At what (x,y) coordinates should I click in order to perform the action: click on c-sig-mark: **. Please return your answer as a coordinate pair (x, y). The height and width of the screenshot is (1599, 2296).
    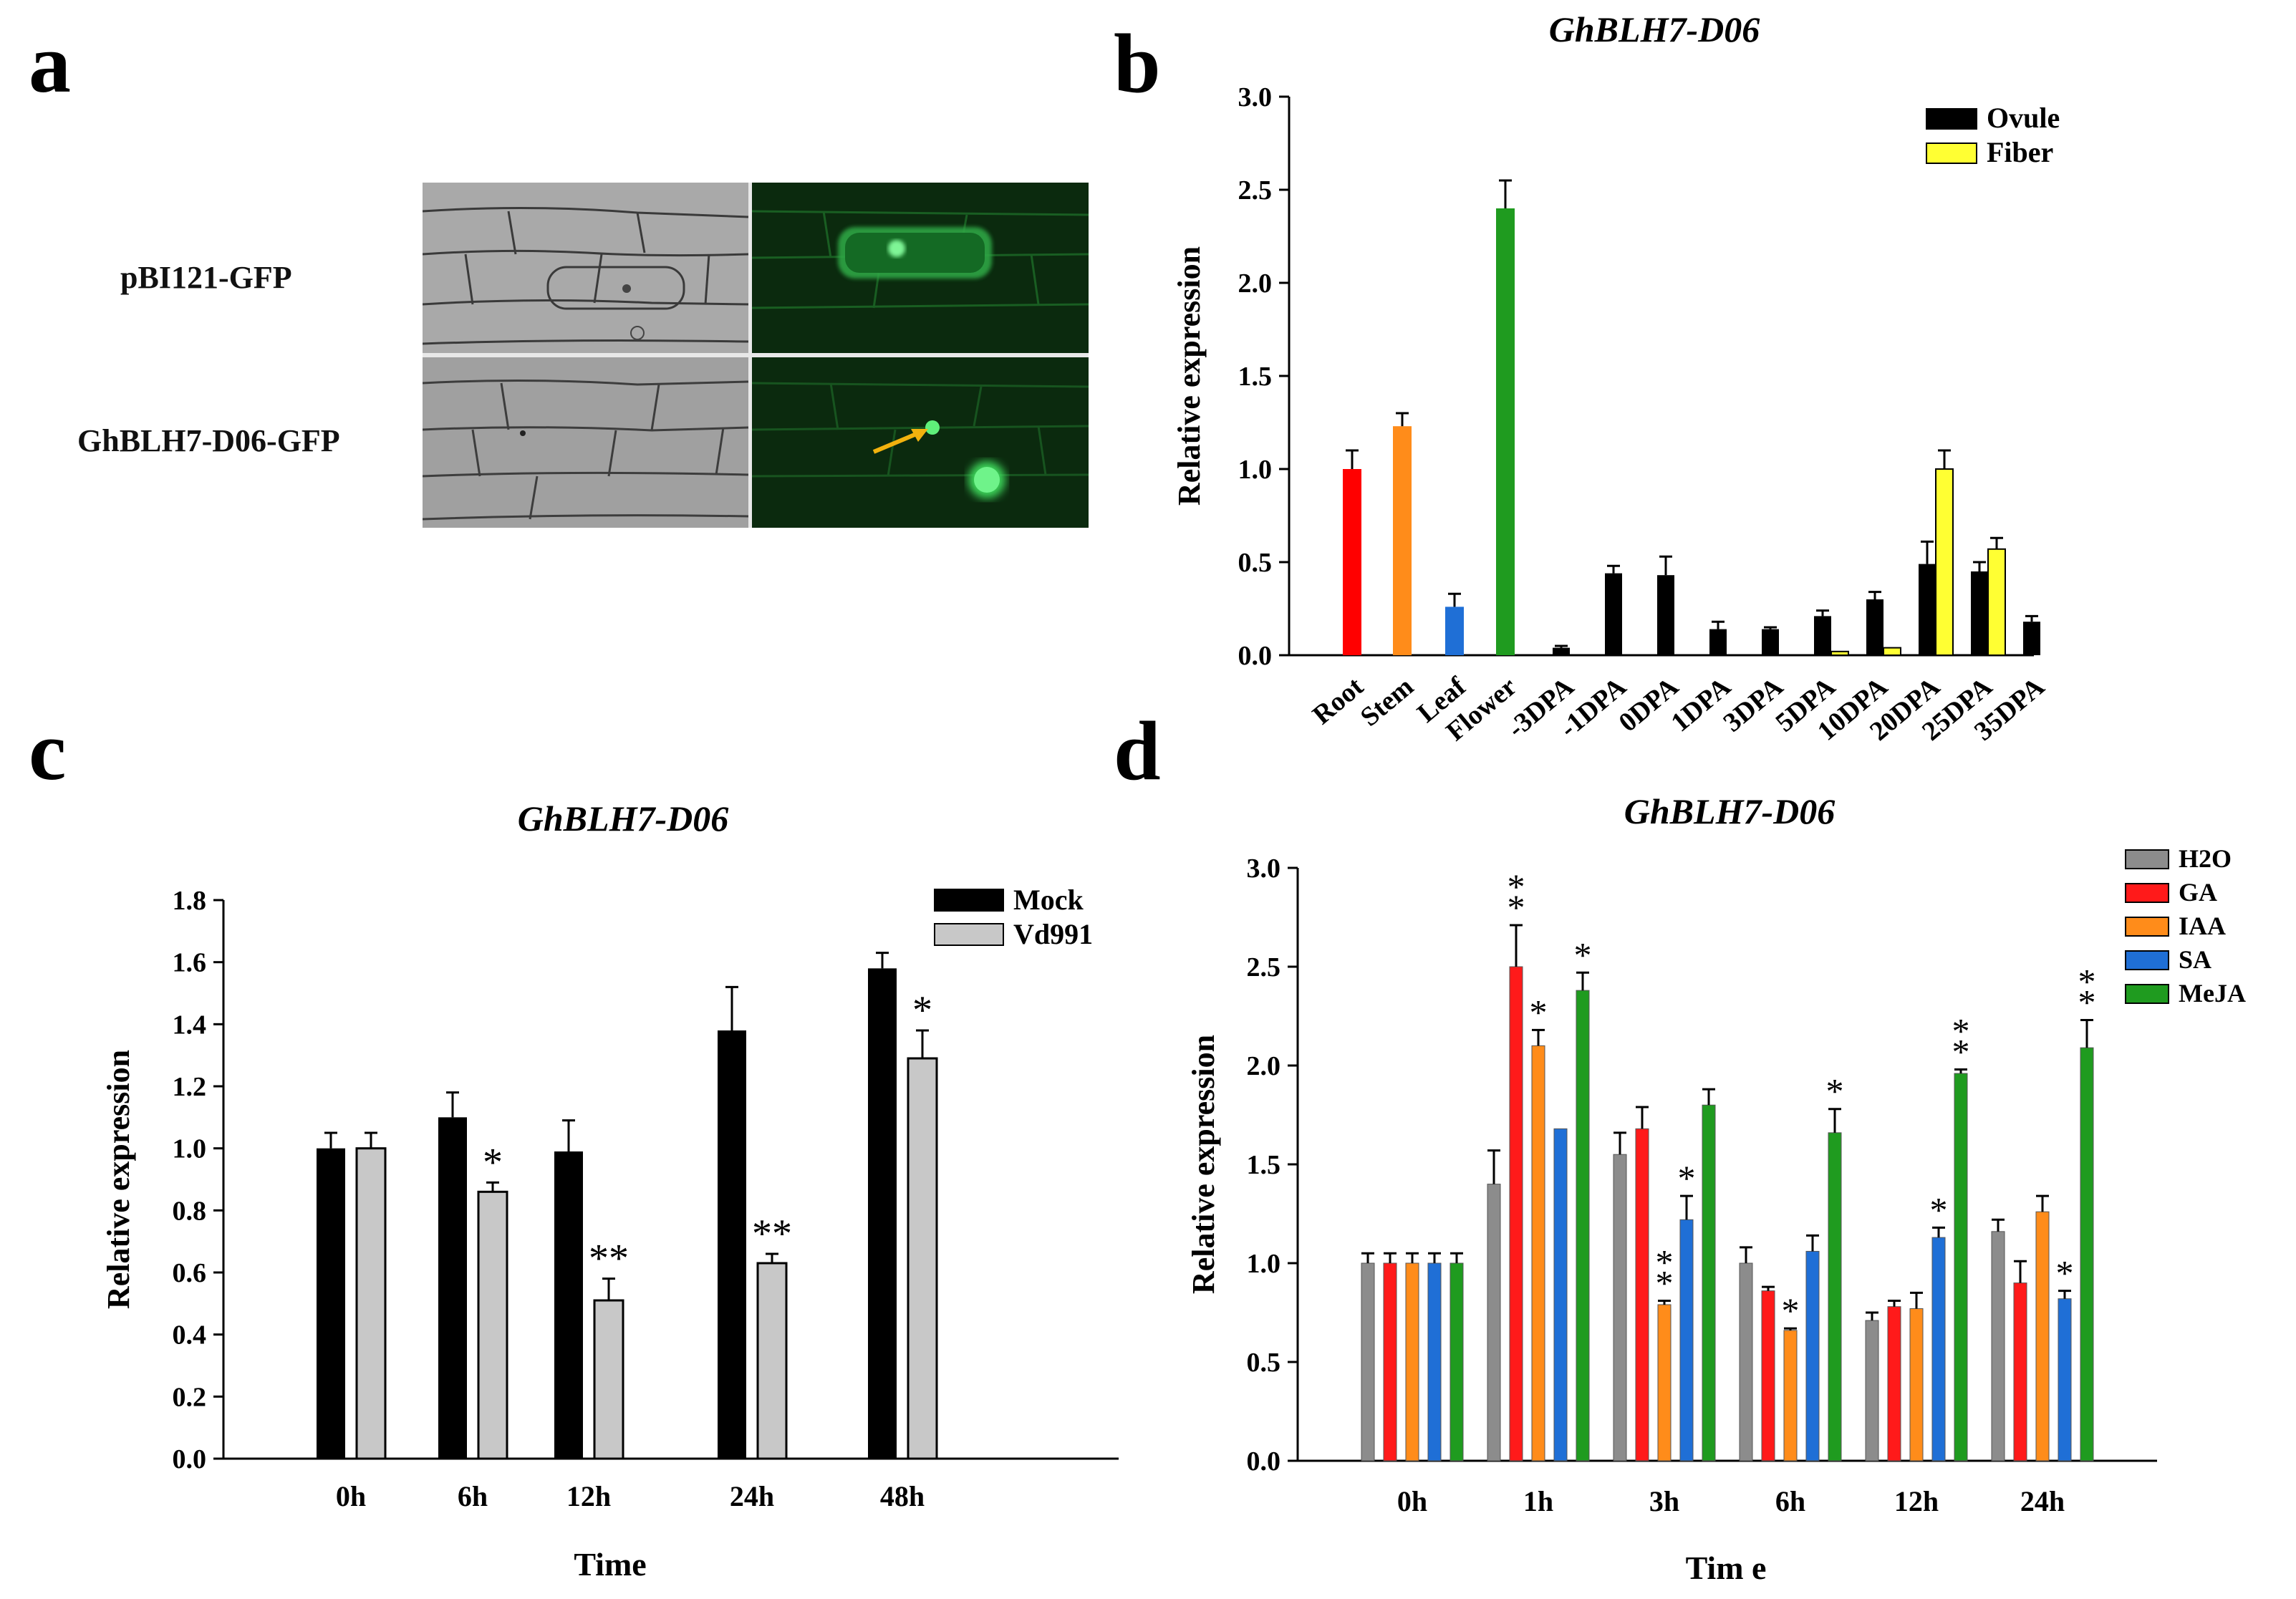
    Looking at the image, I should click on (772, 1234).